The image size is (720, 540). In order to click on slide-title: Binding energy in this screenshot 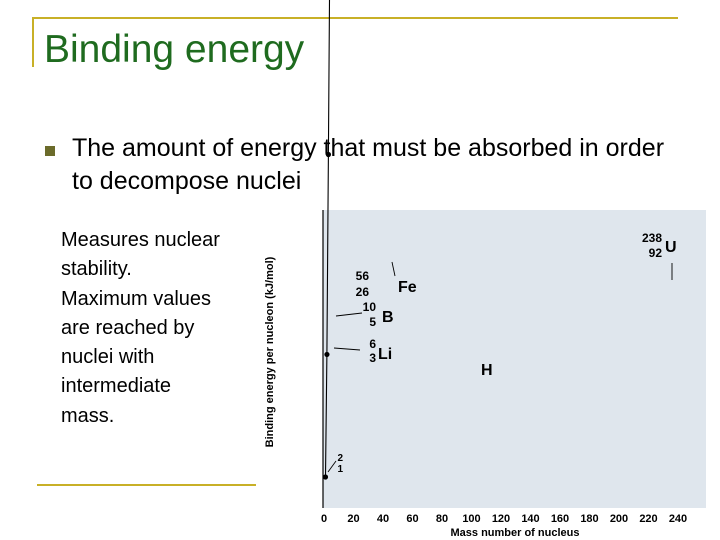, I will do `click(174, 49)`.